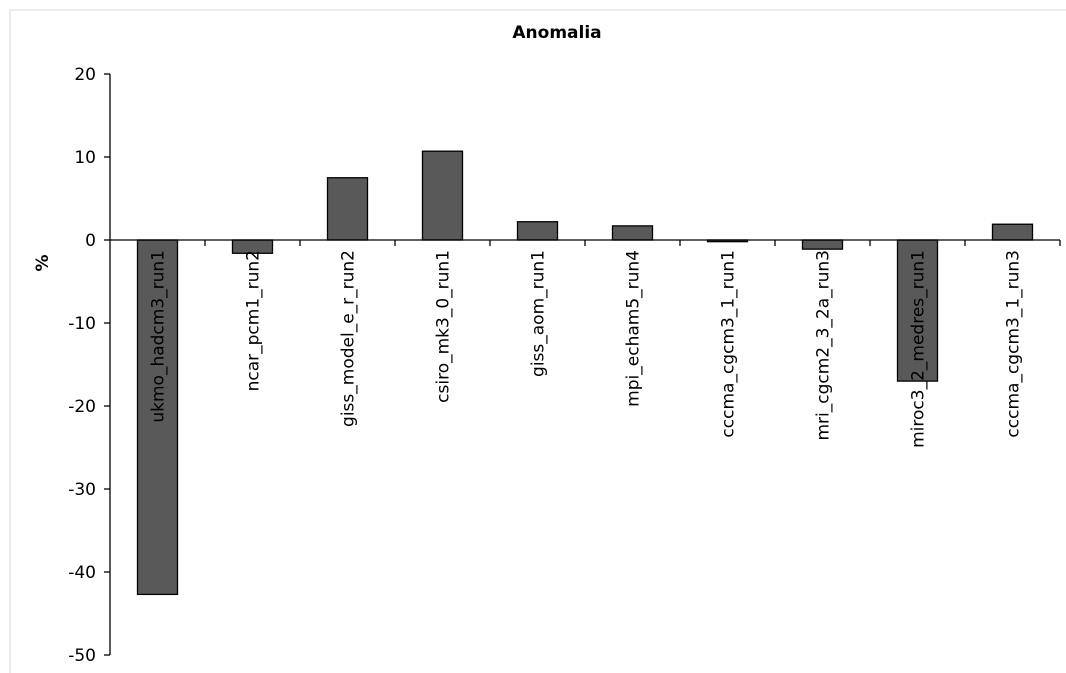 This screenshot has width=1066, height=673. What do you see at coordinates (43, 262) in the screenshot?
I see `y-axis-label: %` at bounding box center [43, 262].